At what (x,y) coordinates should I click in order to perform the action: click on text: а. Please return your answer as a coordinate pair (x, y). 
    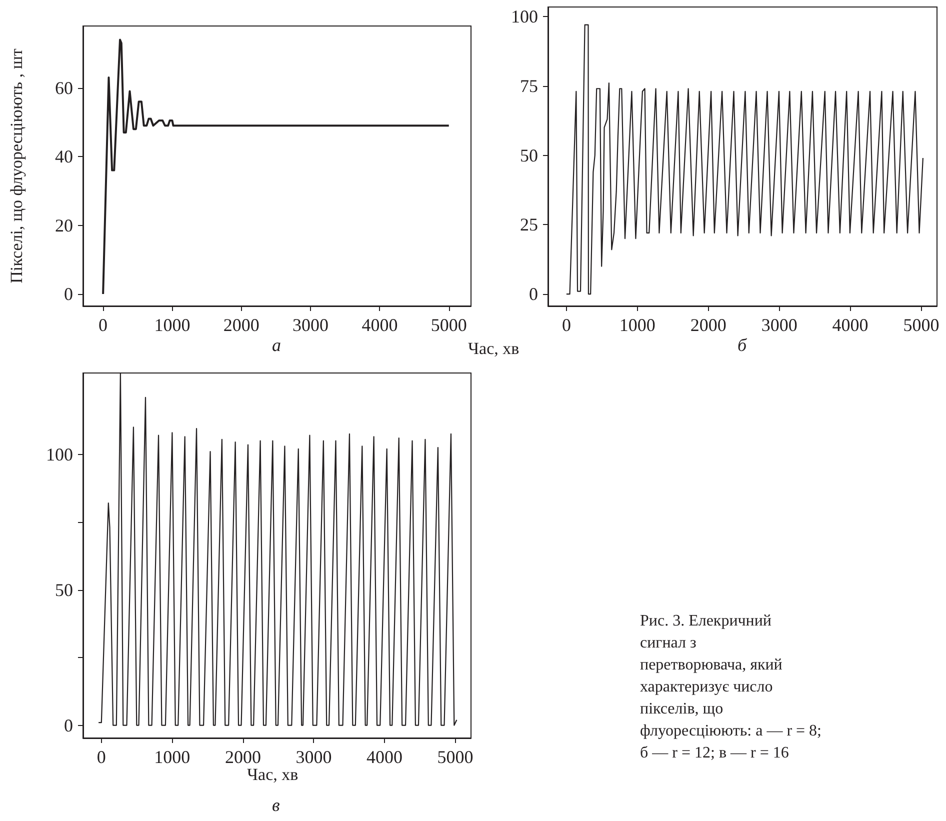
    Looking at the image, I should click on (276, 345).